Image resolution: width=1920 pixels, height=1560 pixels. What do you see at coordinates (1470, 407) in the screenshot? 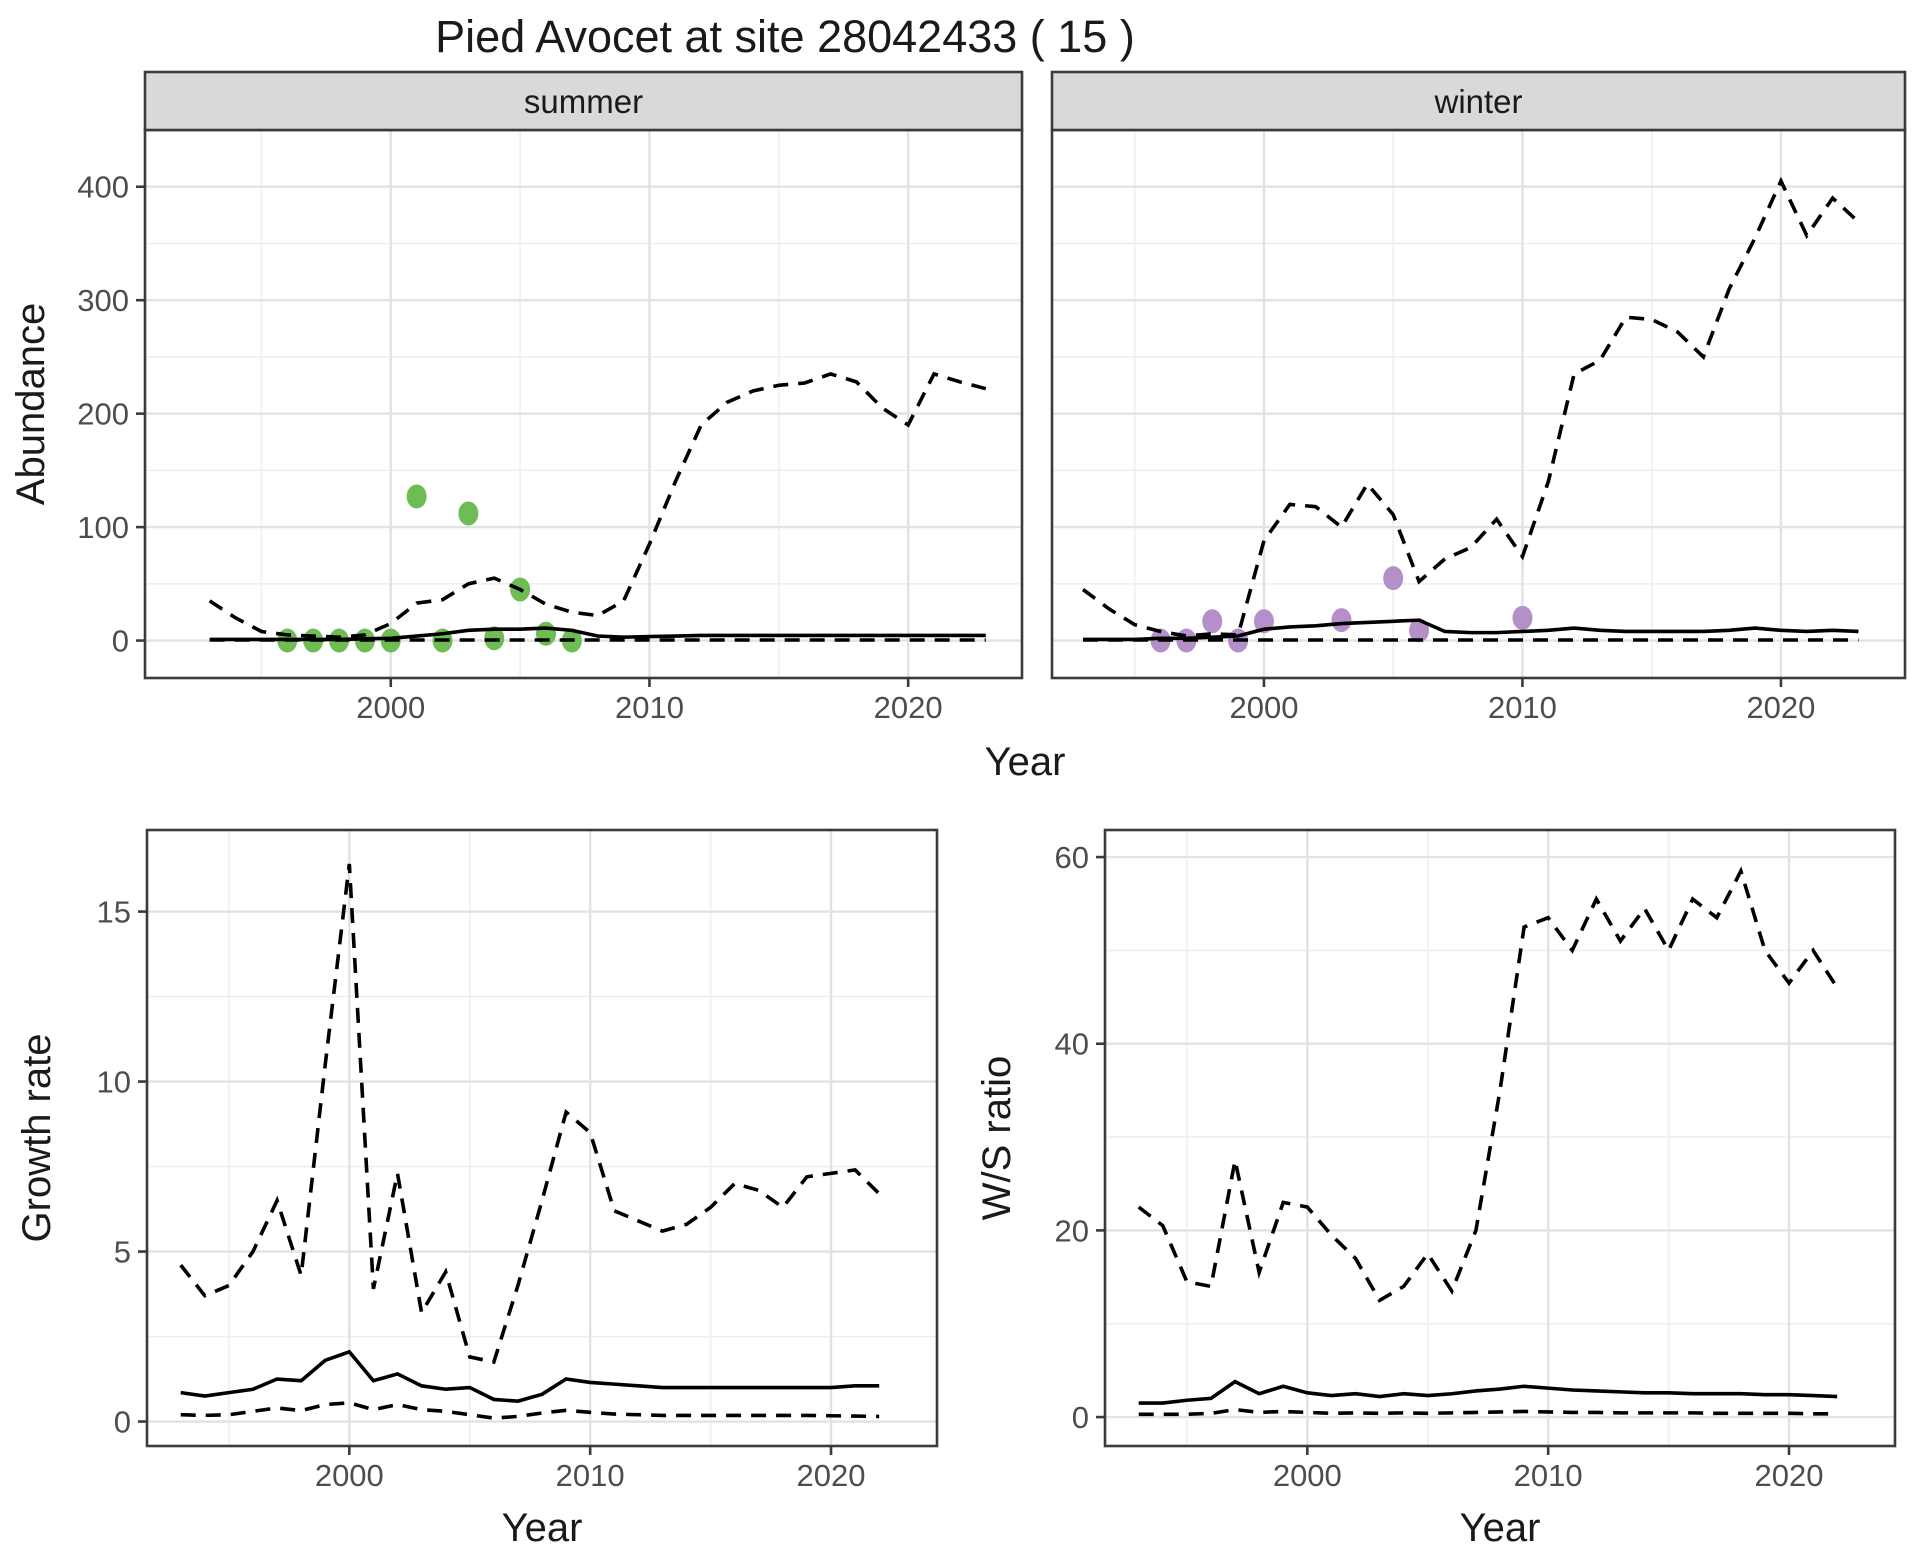
I see `winter-upper-ci-line` at bounding box center [1470, 407].